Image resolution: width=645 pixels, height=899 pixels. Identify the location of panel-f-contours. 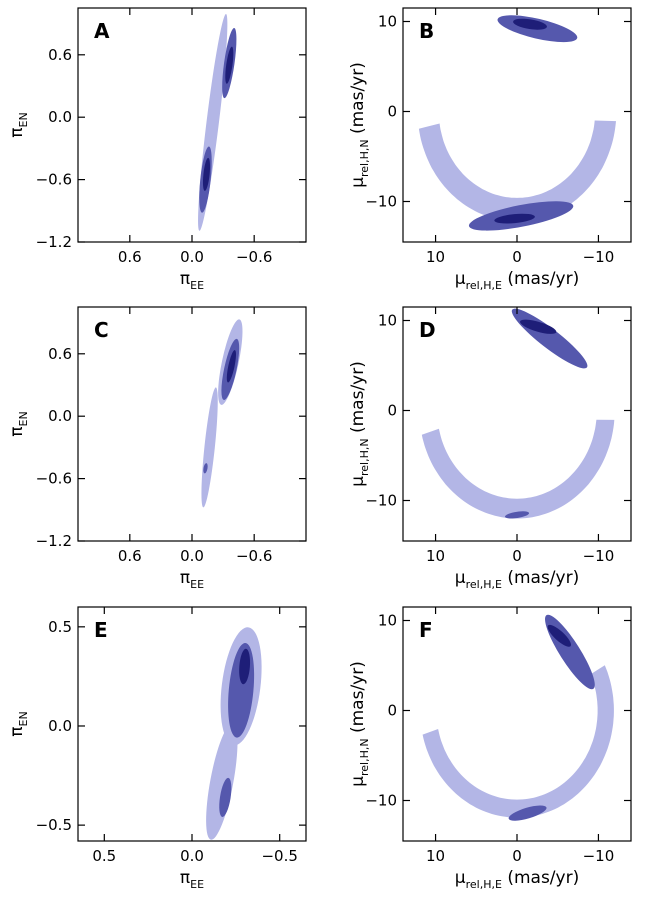
(518, 717).